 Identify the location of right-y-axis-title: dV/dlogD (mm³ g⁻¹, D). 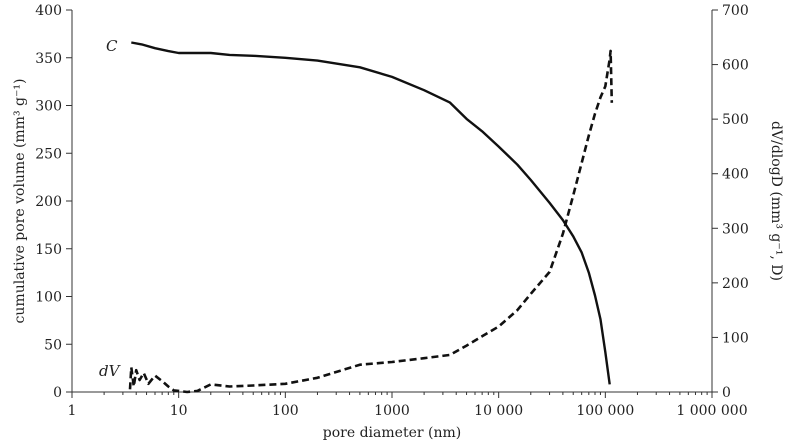
(776, 201).